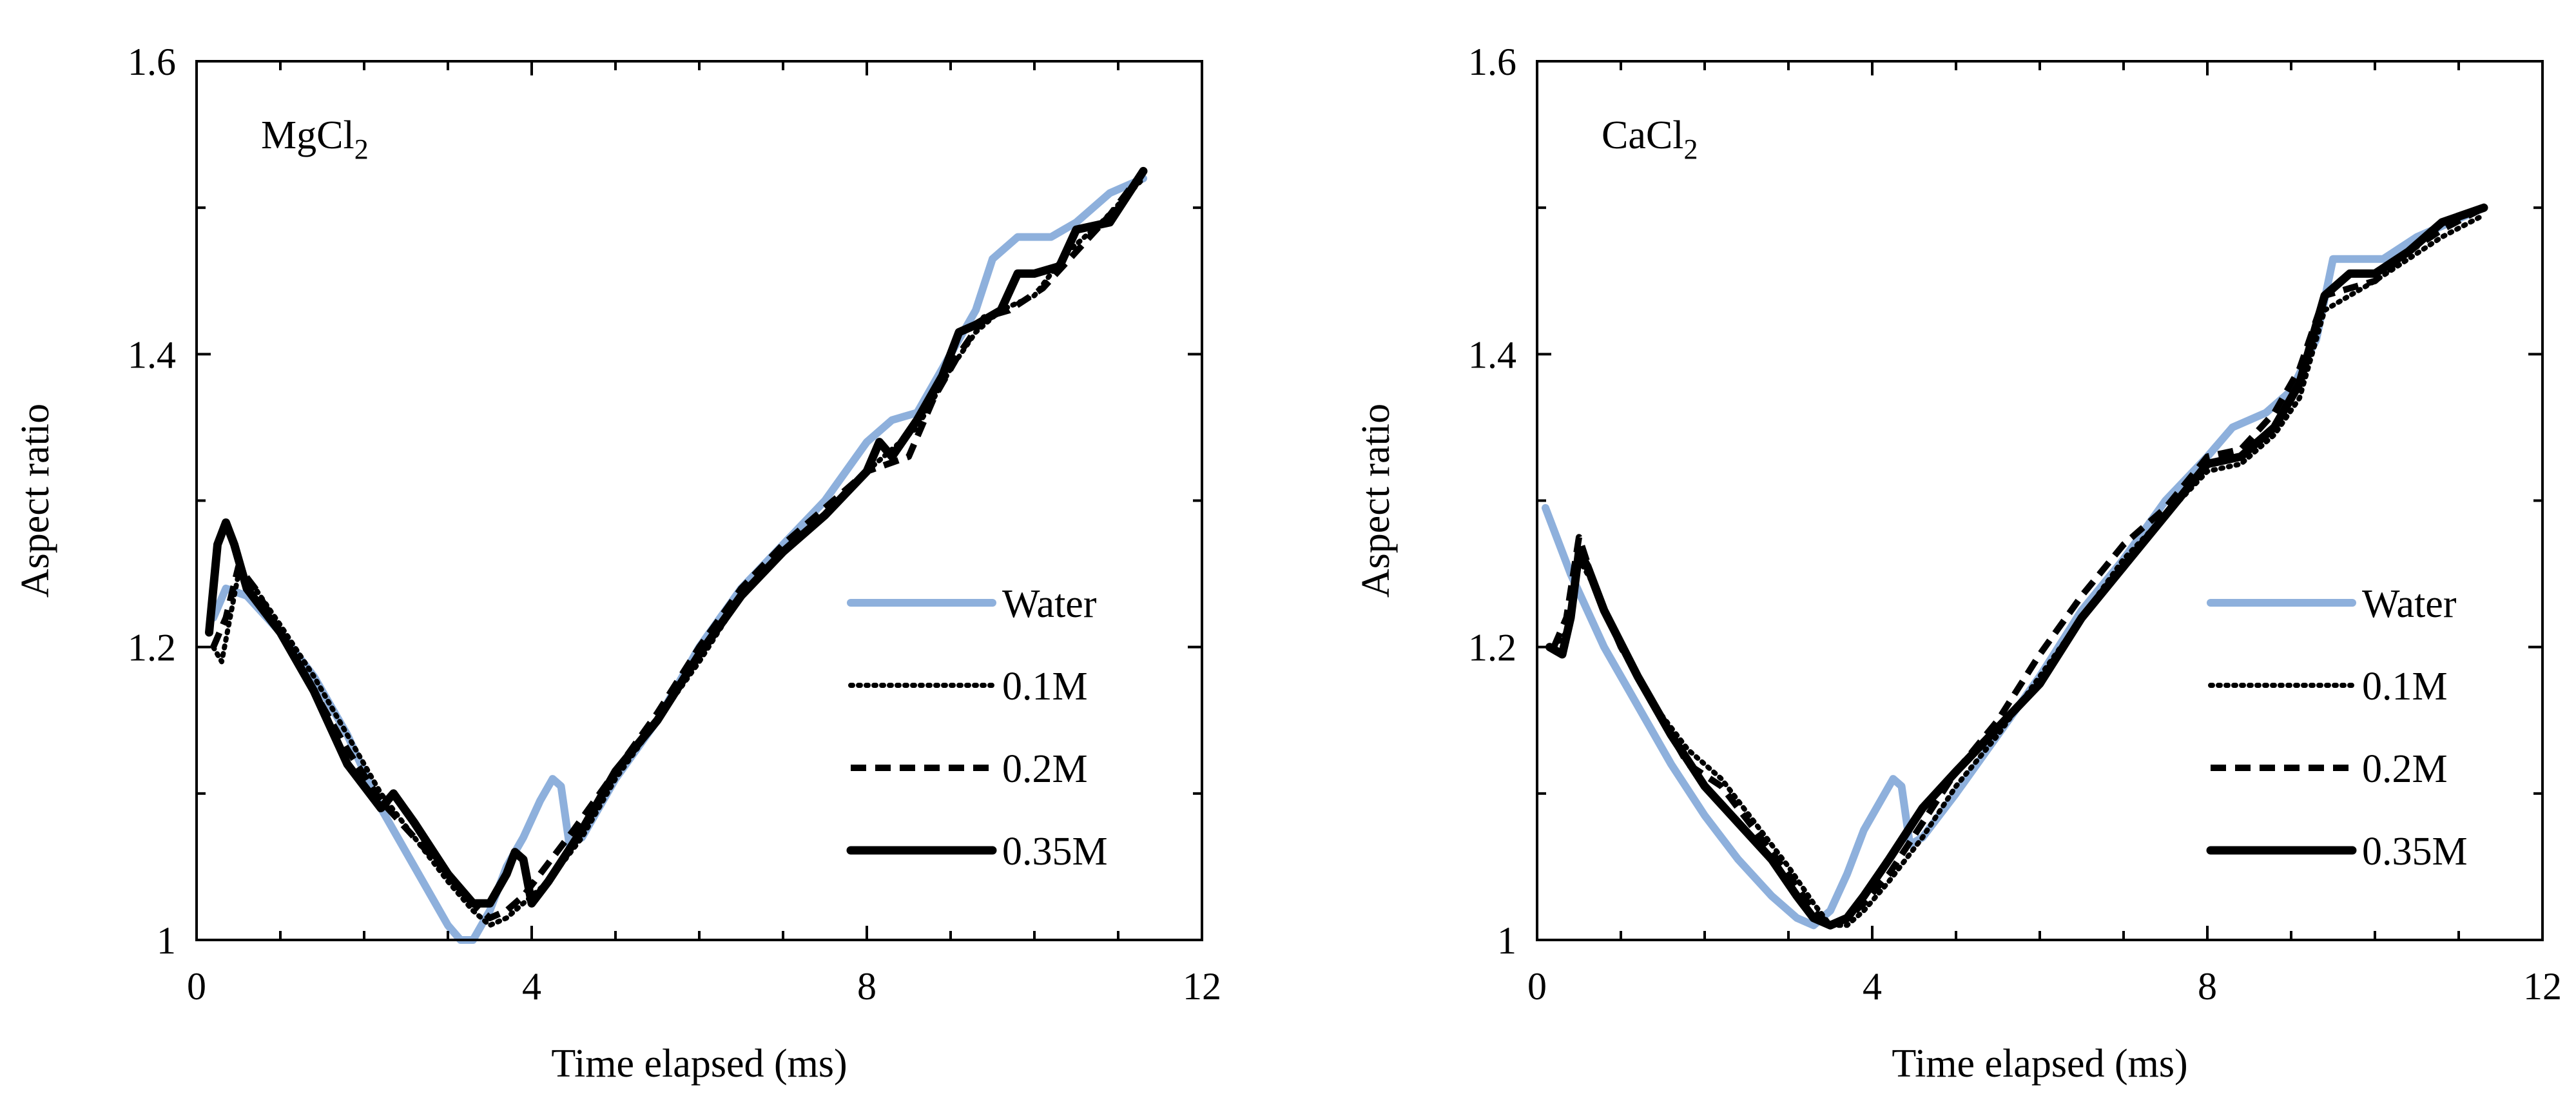 The image size is (2576, 1105). I want to click on panel-label-main: CaCl, so click(1642, 135).